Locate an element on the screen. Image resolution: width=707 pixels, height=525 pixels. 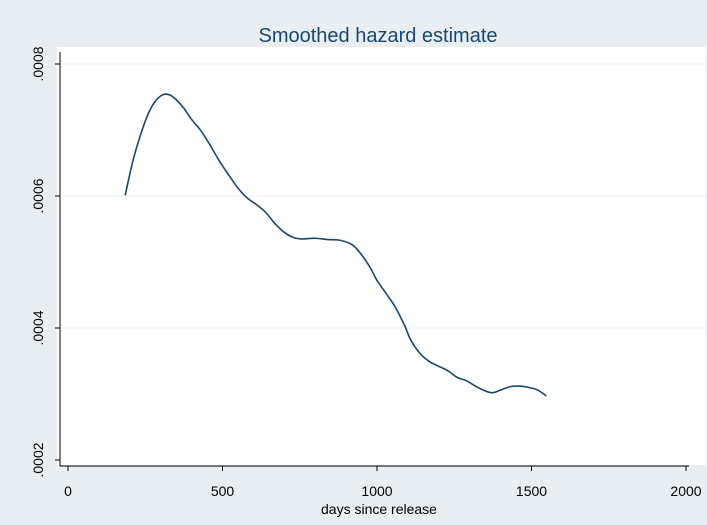
y-tick-label: .0004 is located at coordinates (38, 327).